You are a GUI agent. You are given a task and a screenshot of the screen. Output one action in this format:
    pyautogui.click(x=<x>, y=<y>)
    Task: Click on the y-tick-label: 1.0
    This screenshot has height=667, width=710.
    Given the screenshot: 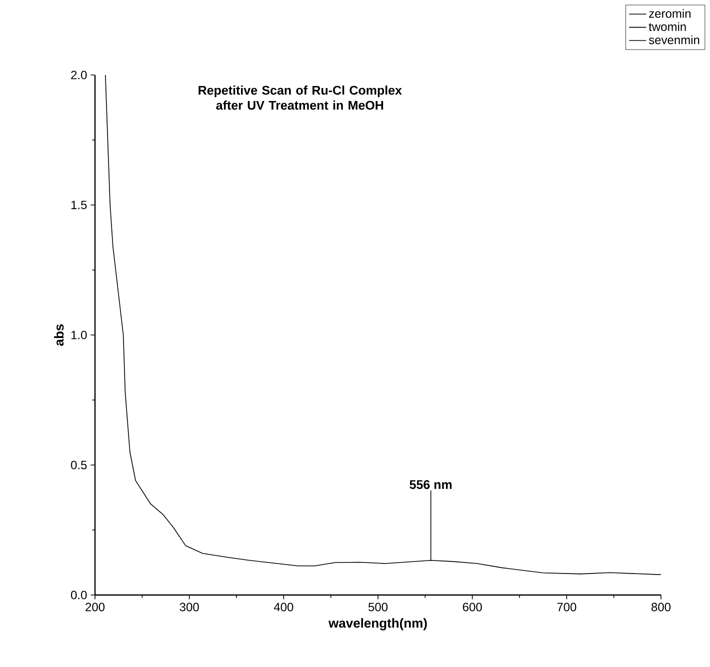 What is the action you would take?
    pyautogui.click(x=79, y=335)
    